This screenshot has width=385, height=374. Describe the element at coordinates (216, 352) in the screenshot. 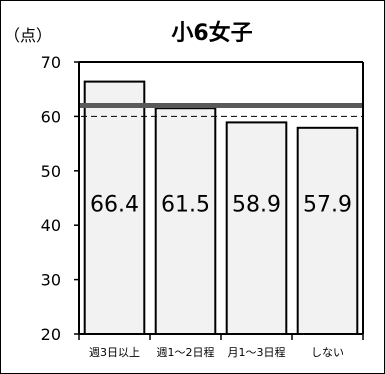

I see `x-ticks-layer: 週3日以上 週1〜2日程 月1〜3日程 しない` at that location.